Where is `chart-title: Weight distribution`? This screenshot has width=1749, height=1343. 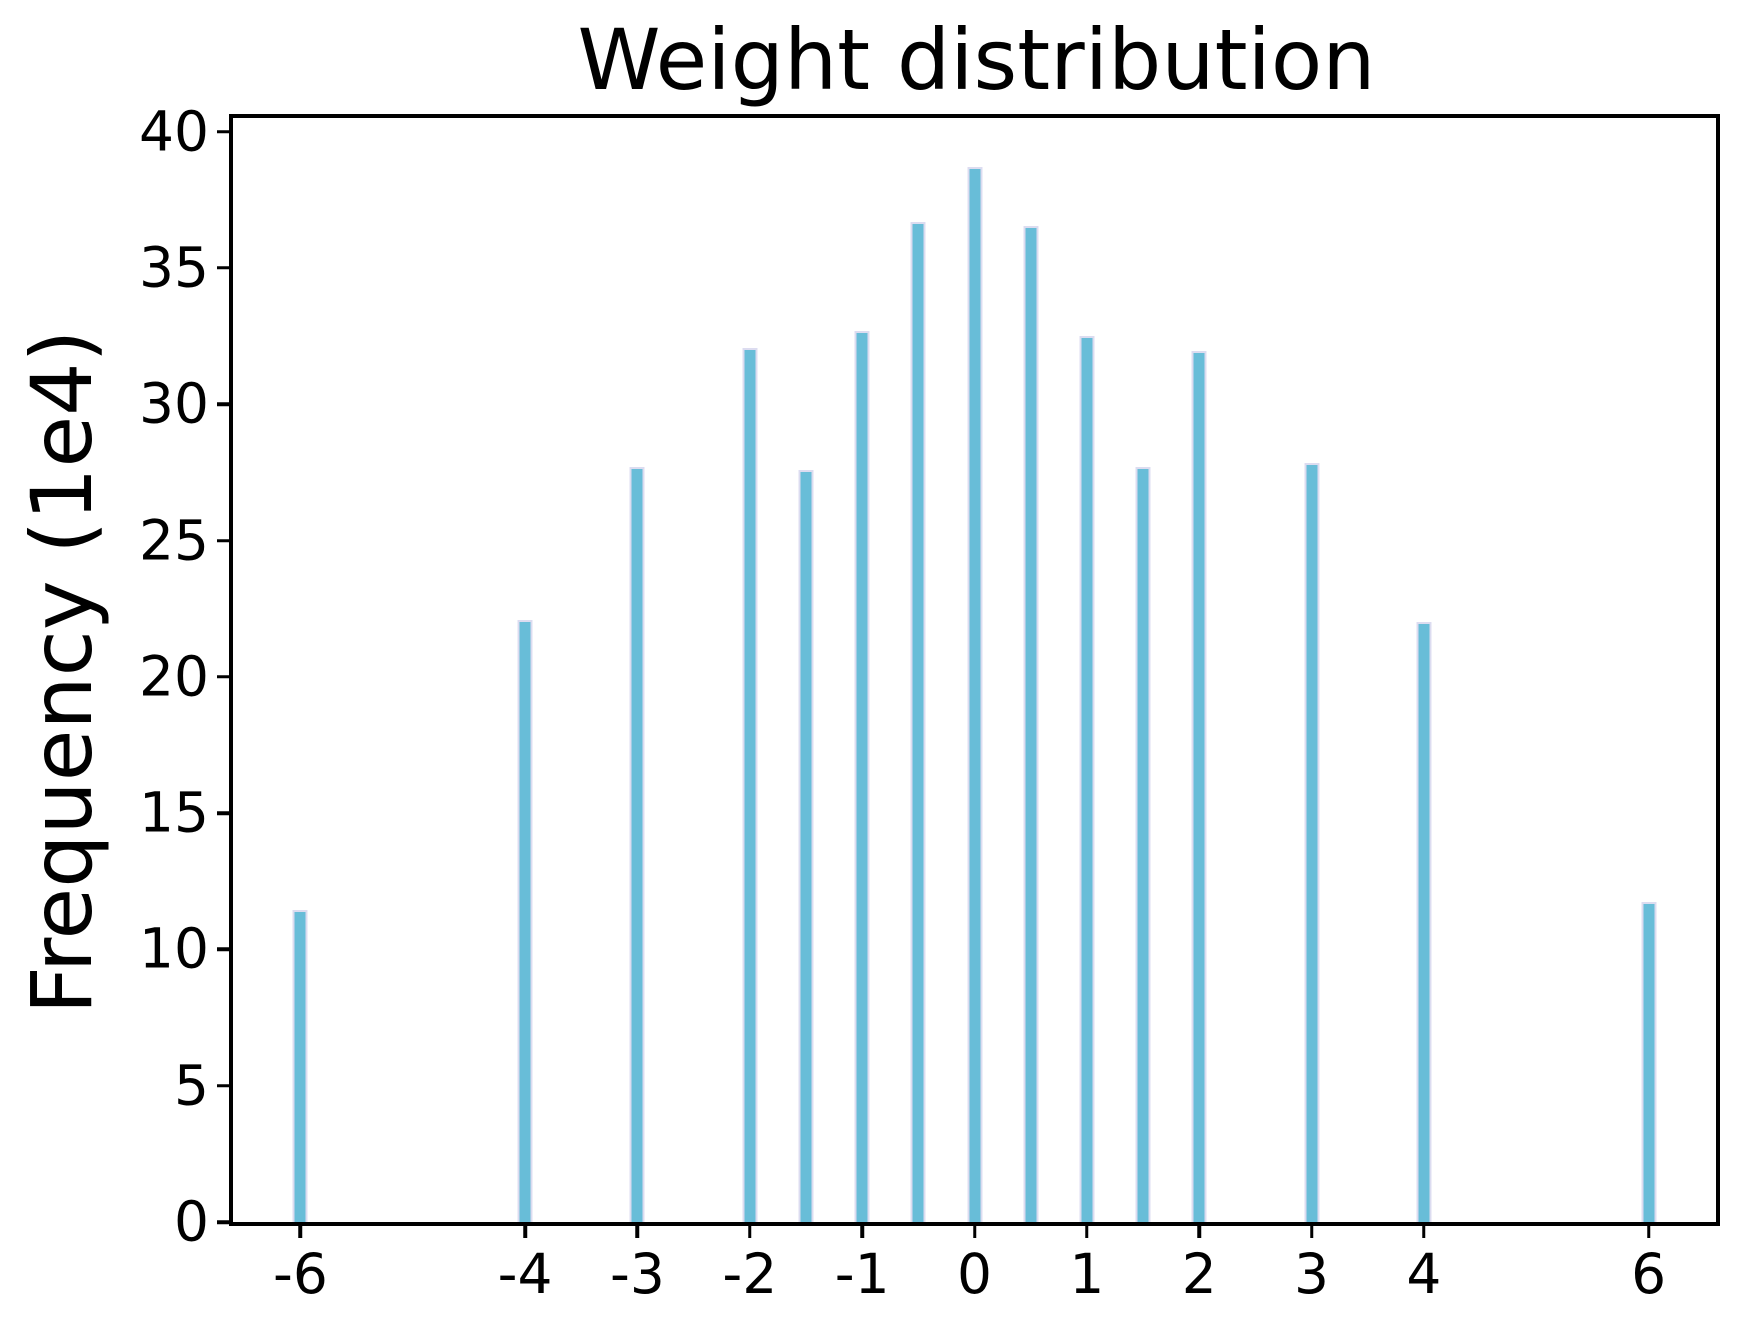 chart-title: Weight distribution is located at coordinates (976, 60).